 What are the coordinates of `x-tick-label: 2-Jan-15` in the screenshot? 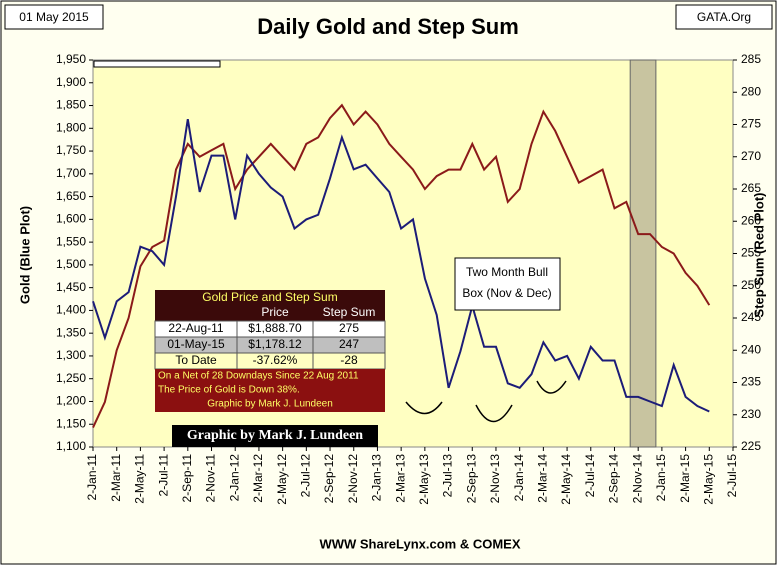 It's located at (661, 478).